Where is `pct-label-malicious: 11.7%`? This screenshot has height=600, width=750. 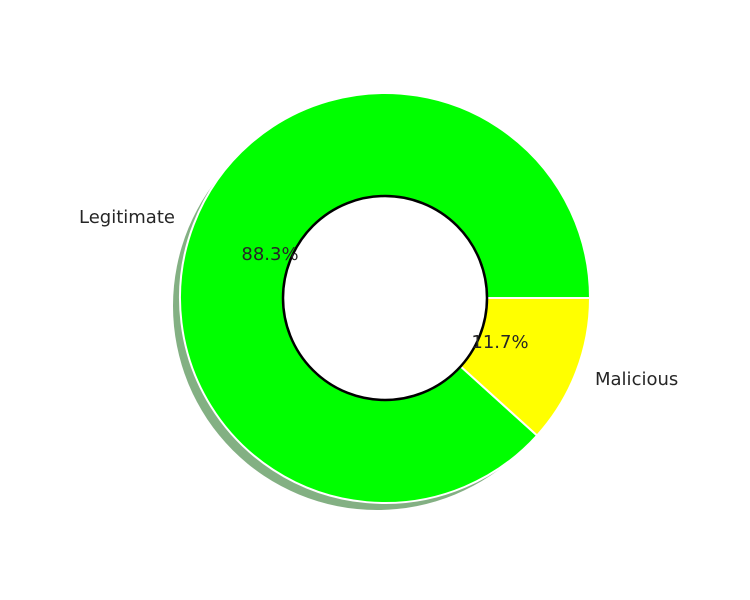
pct-label-malicious: 11.7% is located at coordinates (499, 342).